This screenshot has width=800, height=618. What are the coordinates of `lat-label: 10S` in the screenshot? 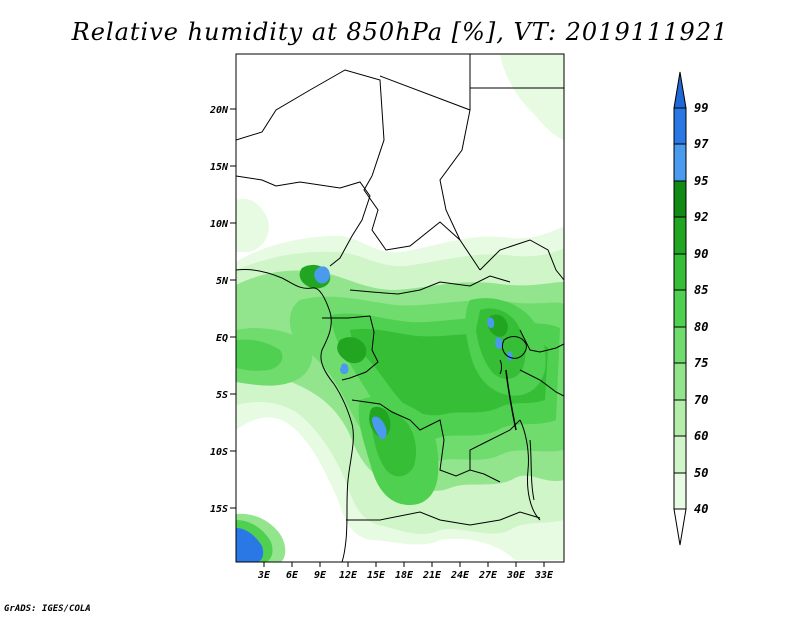 It's located at (219, 452).